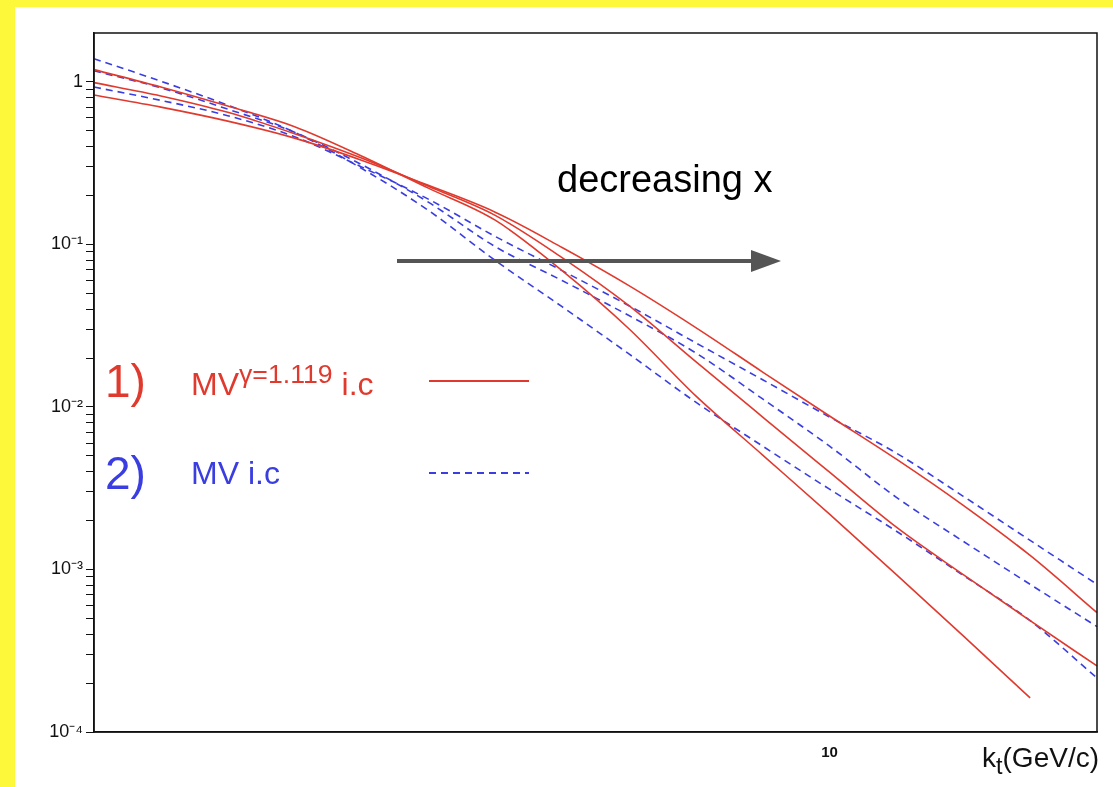  I want to click on y-tick-label: 10⁻¹, so click(67, 243).